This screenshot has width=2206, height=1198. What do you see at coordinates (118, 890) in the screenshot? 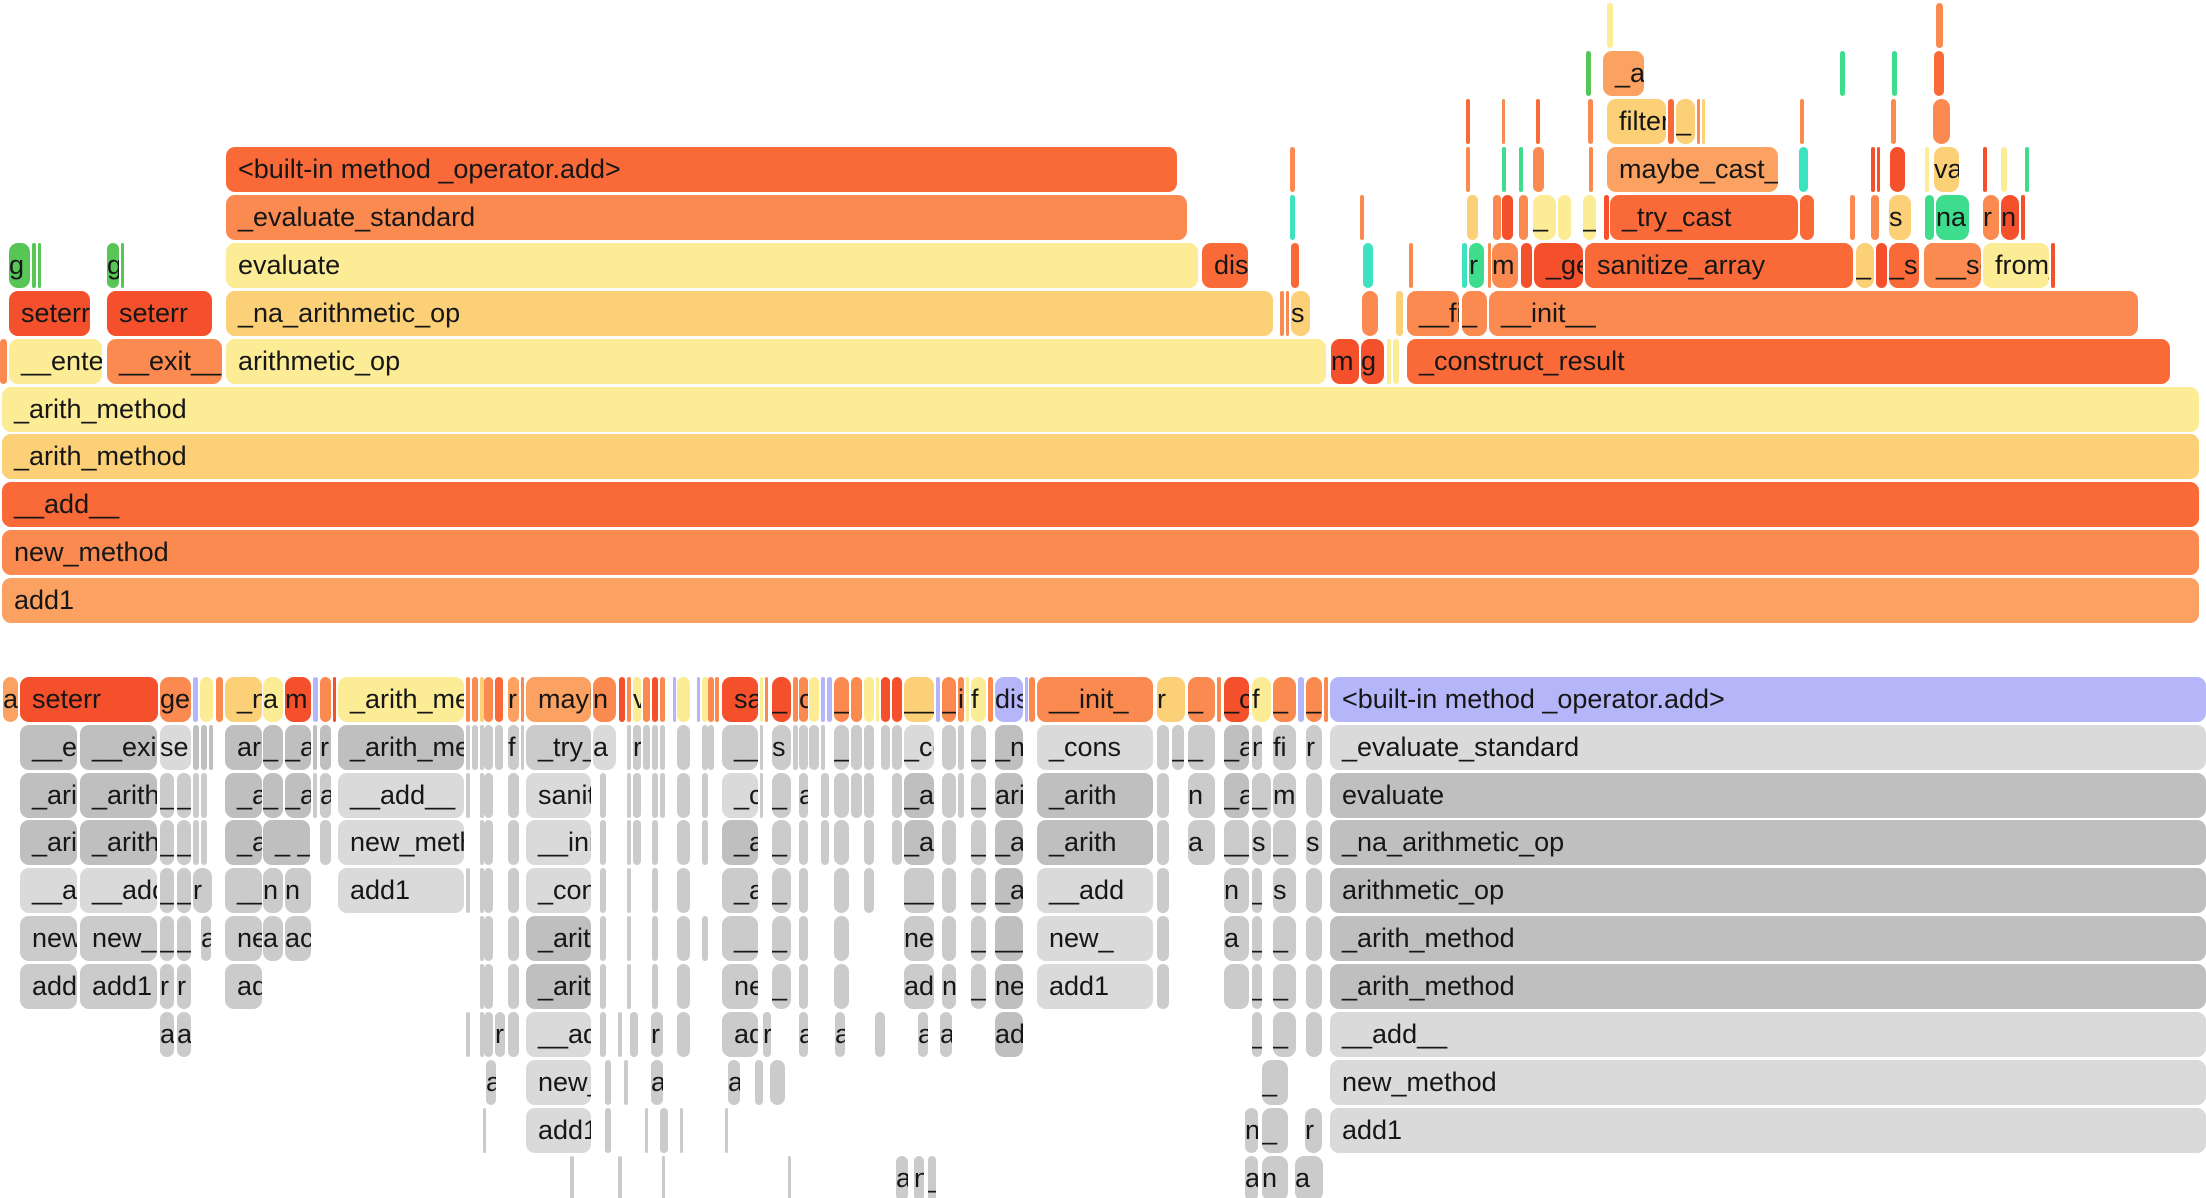
I see `frame-__add_: __add_` at bounding box center [118, 890].